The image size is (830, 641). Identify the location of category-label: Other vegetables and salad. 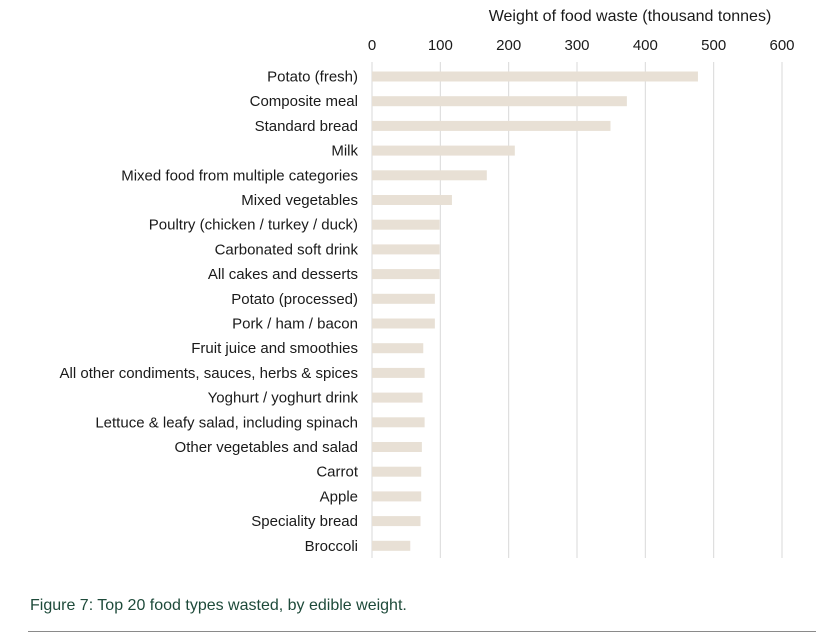
(266, 447).